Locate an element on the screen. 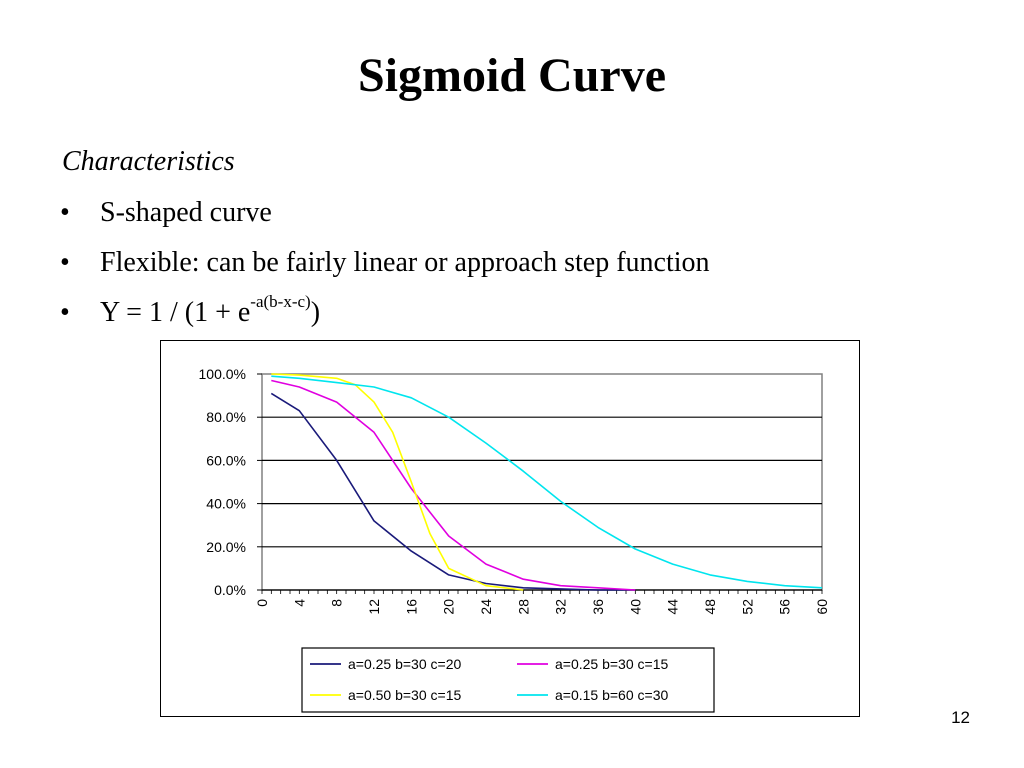 This screenshot has width=1024, height=768. formula-exponent: -a(b-x-c) is located at coordinates (280, 301).